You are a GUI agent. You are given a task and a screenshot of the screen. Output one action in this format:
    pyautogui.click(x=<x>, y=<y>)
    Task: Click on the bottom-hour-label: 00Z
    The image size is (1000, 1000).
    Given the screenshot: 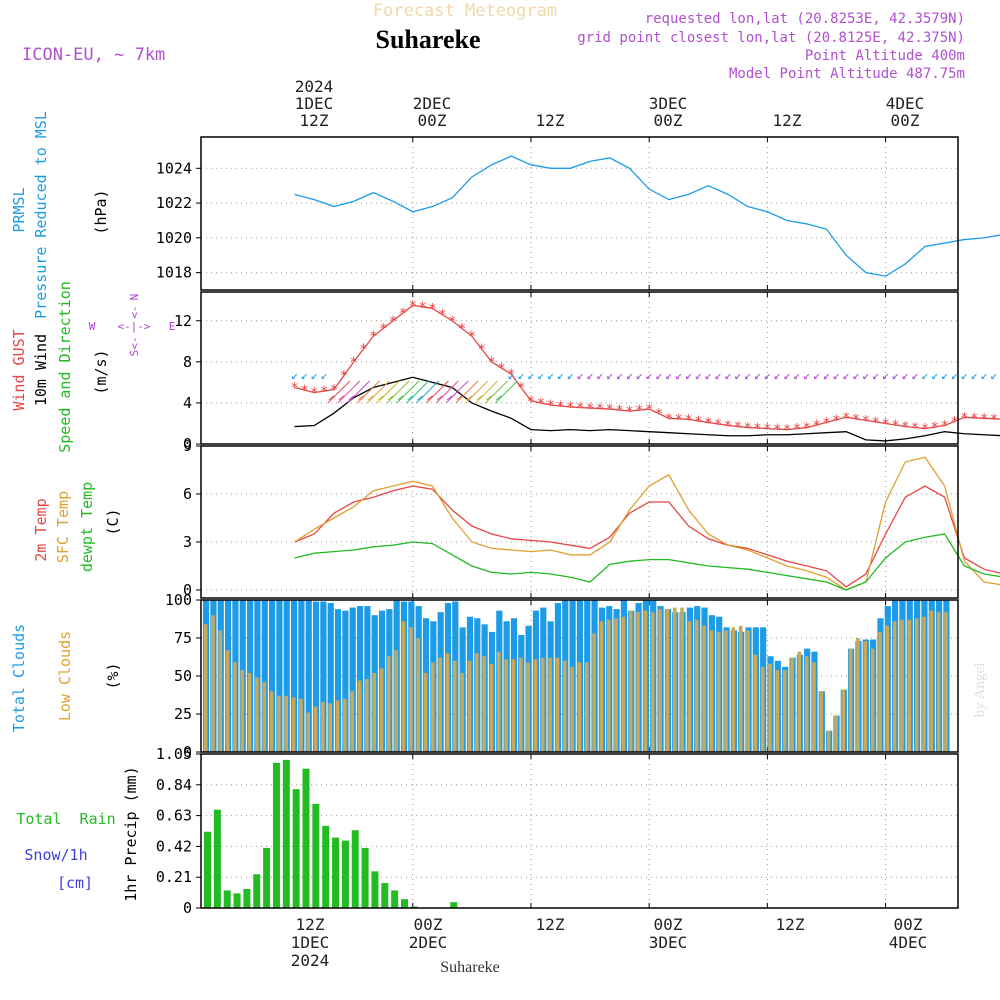 What is the action you would take?
    pyautogui.click(x=668, y=924)
    